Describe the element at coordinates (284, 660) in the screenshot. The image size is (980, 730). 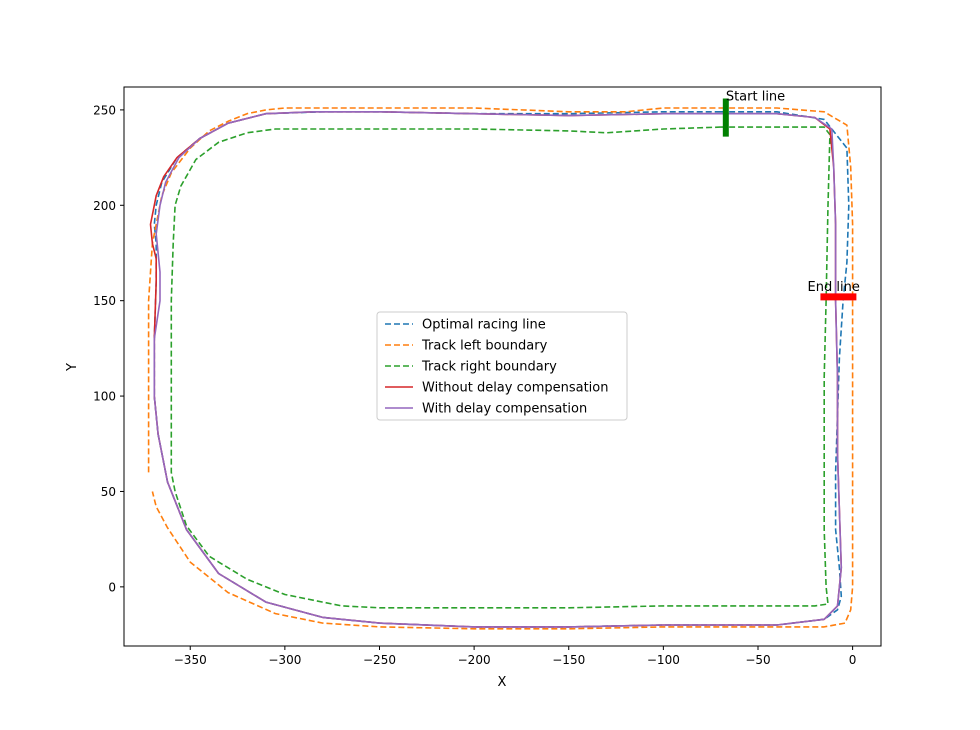
I see `x-tick-label: −300` at that location.